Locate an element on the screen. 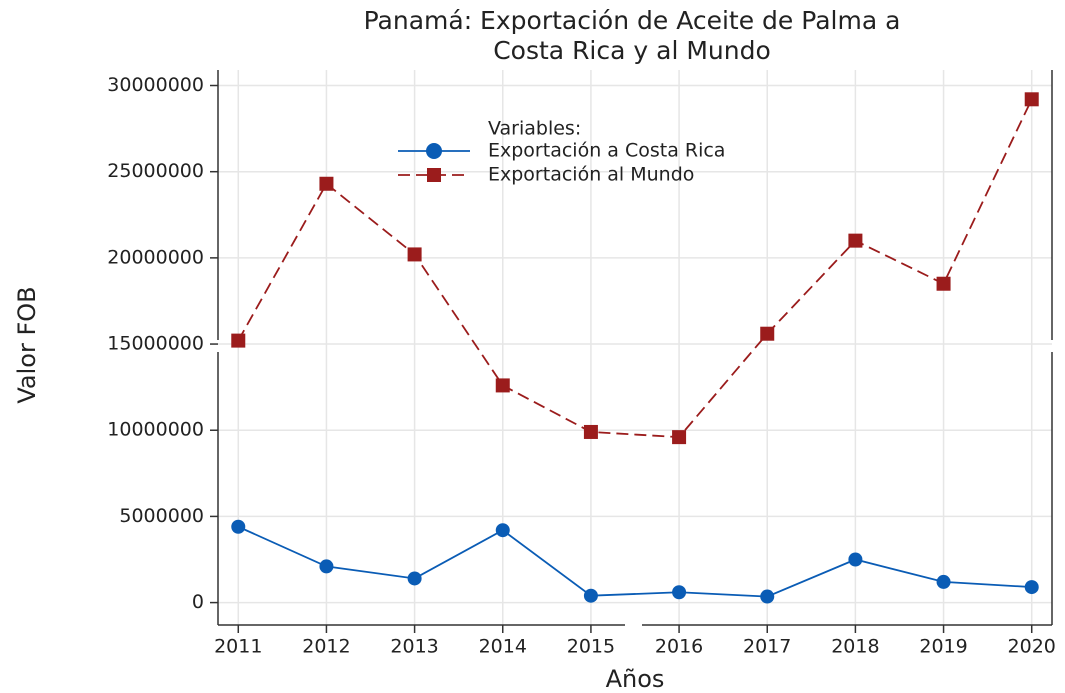 This screenshot has width=1065, height=693. y-tick-label: 25000000 is located at coordinates (155, 171).